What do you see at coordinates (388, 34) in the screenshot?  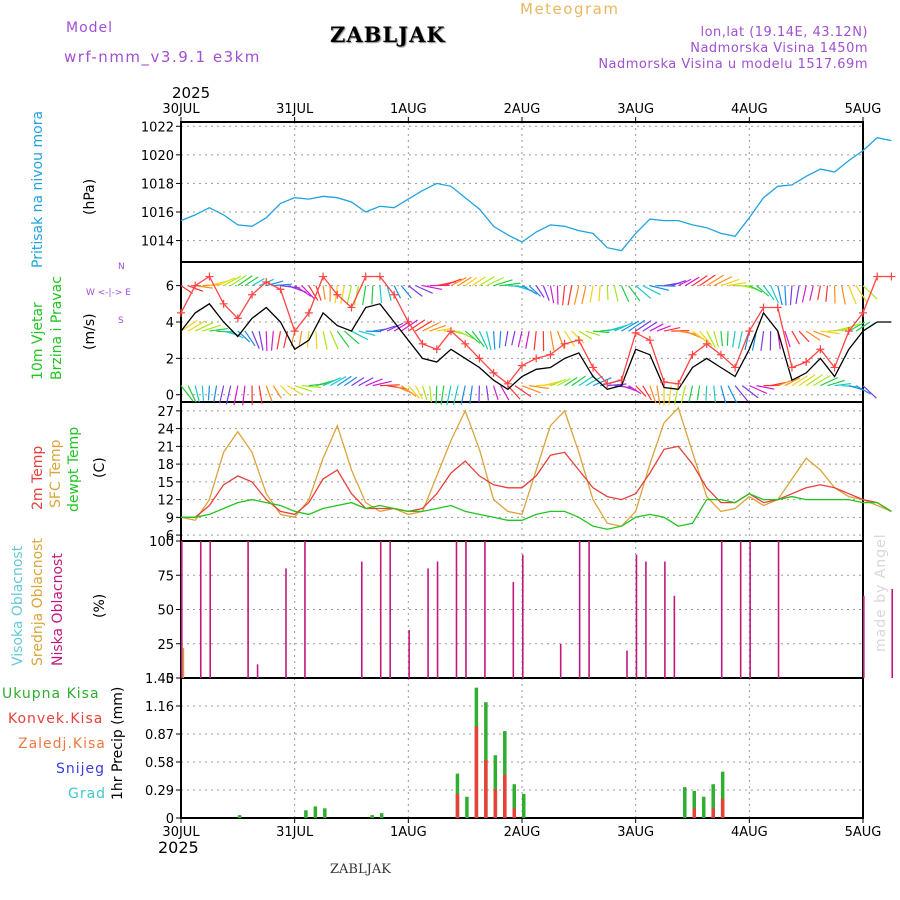 I see `page-title: ZABLJAK` at bounding box center [388, 34].